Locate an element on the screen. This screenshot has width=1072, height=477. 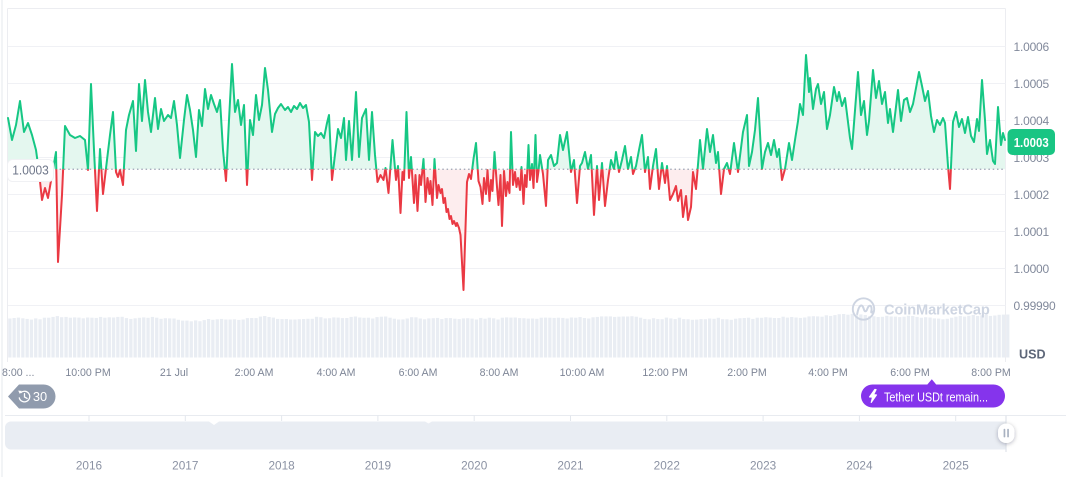
svg-text: 6:00 AM is located at coordinates (418, 373).